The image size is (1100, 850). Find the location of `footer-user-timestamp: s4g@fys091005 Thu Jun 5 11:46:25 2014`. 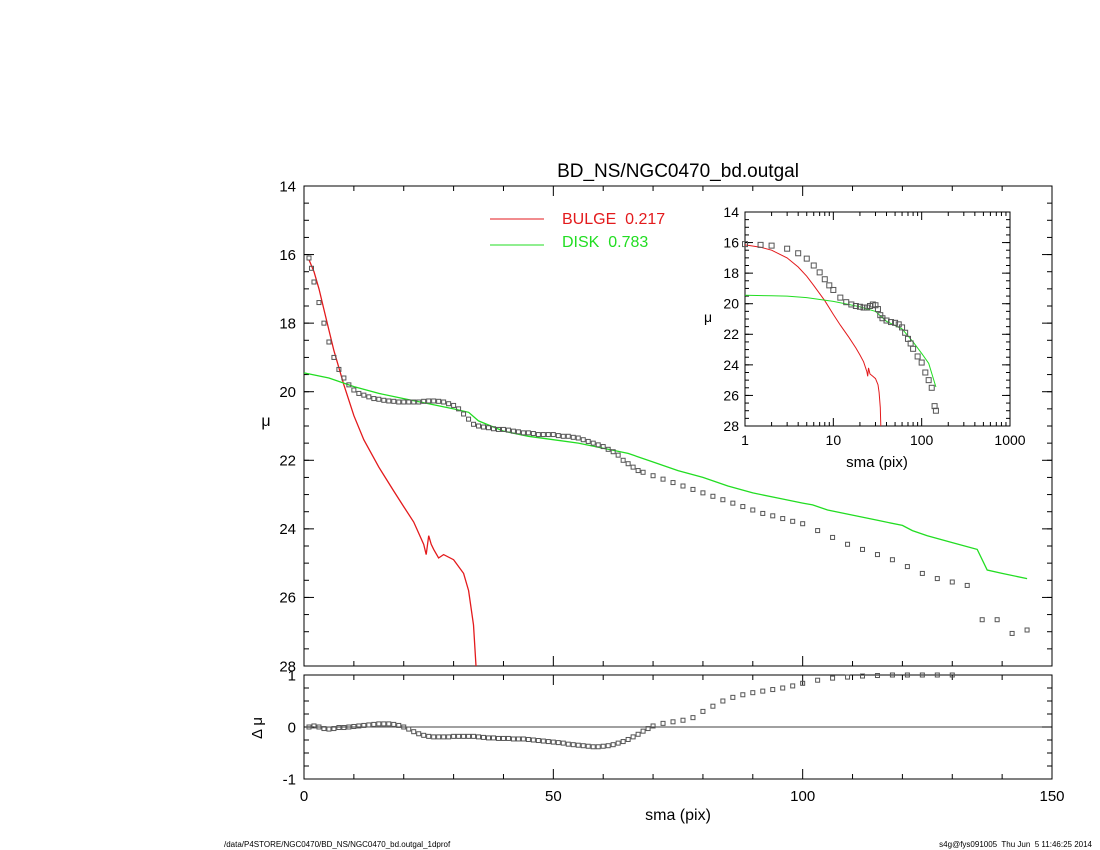

footer-user-timestamp: s4g@fys091005 Thu Jun 5 11:46:25 2014 is located at coordinates (1015, 844).